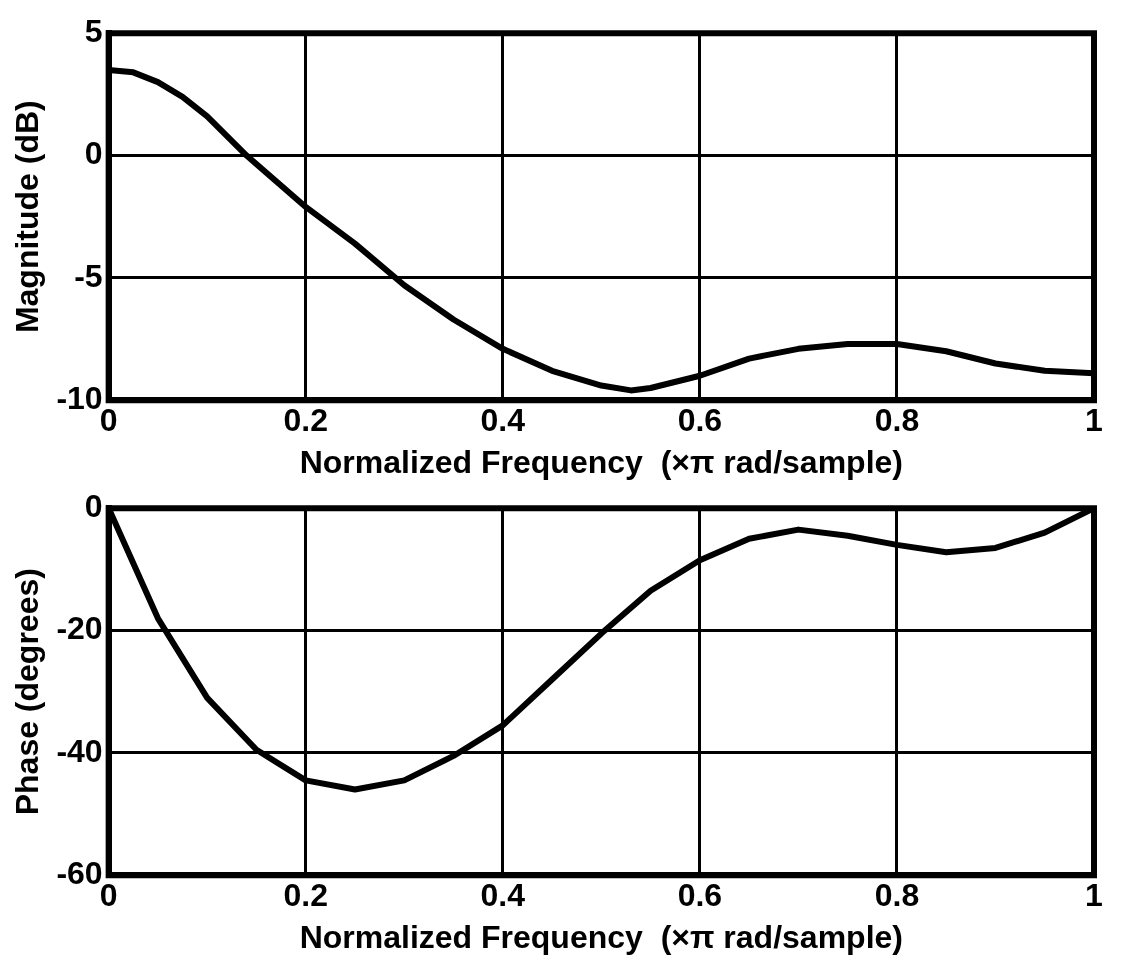  Describe the element at coordinates (27, 217) in the screenshot. I see `y-axis-title: Magnitude (dB)` at that location.